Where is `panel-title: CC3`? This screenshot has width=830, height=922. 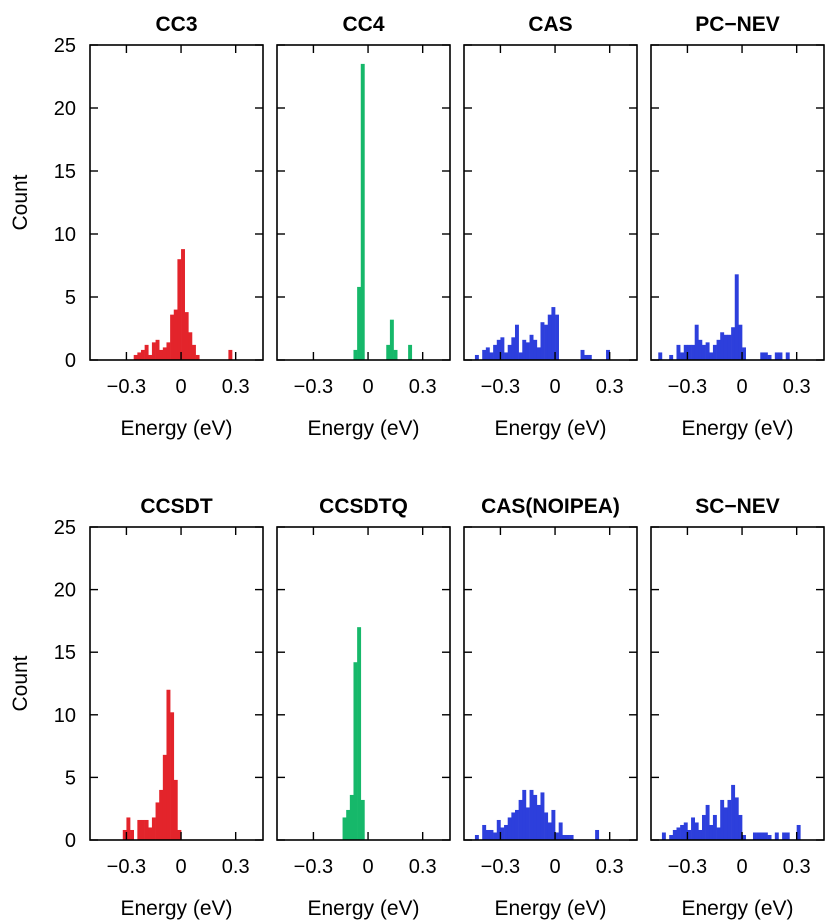
panel-title: CC3 is located at coordinates (176, 24).